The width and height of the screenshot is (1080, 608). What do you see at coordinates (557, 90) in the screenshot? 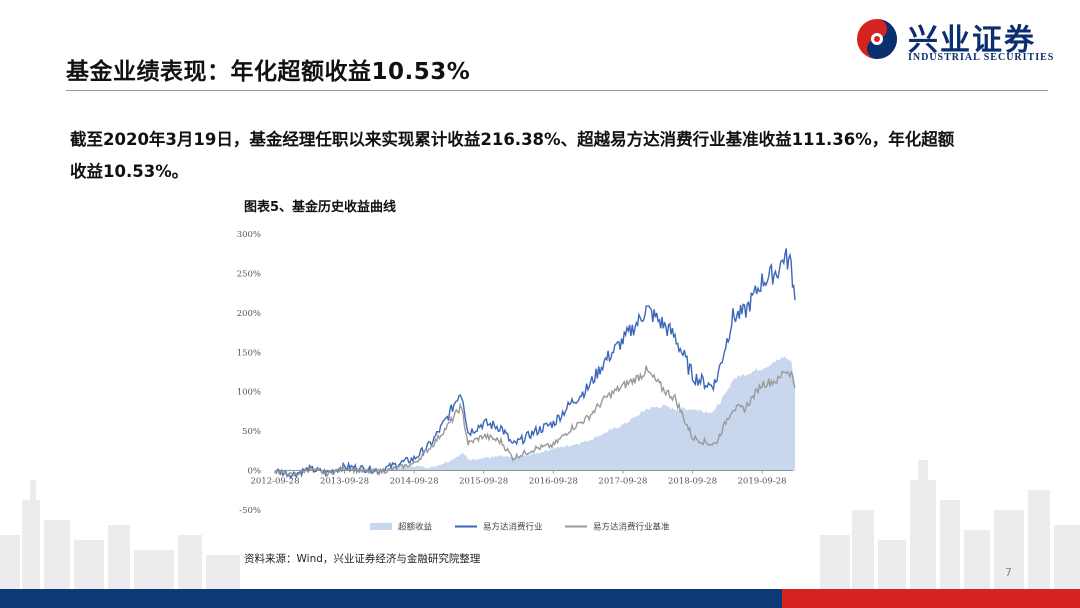
I see `title-divider` at bounding box center [557, 90].